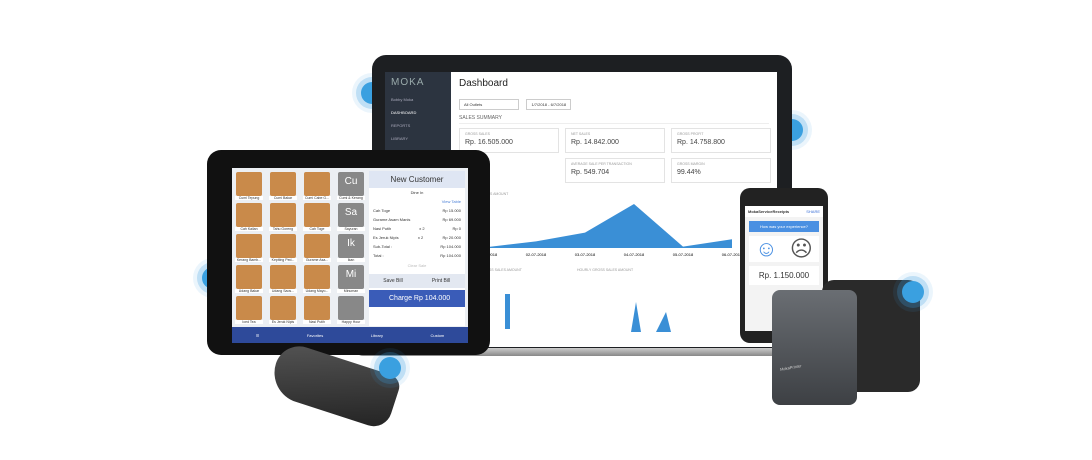 The height and width of the screenshot is (460, 1092). I want to click on category-label: Happy Hour, so click(351, 322).